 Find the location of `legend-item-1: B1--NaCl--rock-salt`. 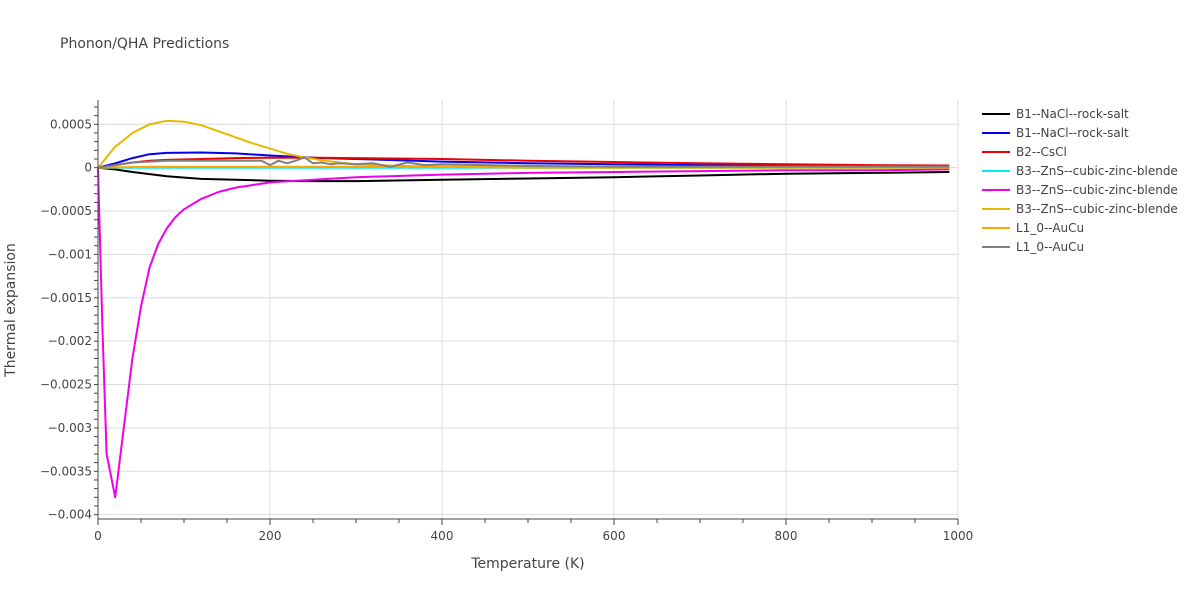

legend-item-1: B1--NaCl--rock-salt is located at coordinates (1055, 133).